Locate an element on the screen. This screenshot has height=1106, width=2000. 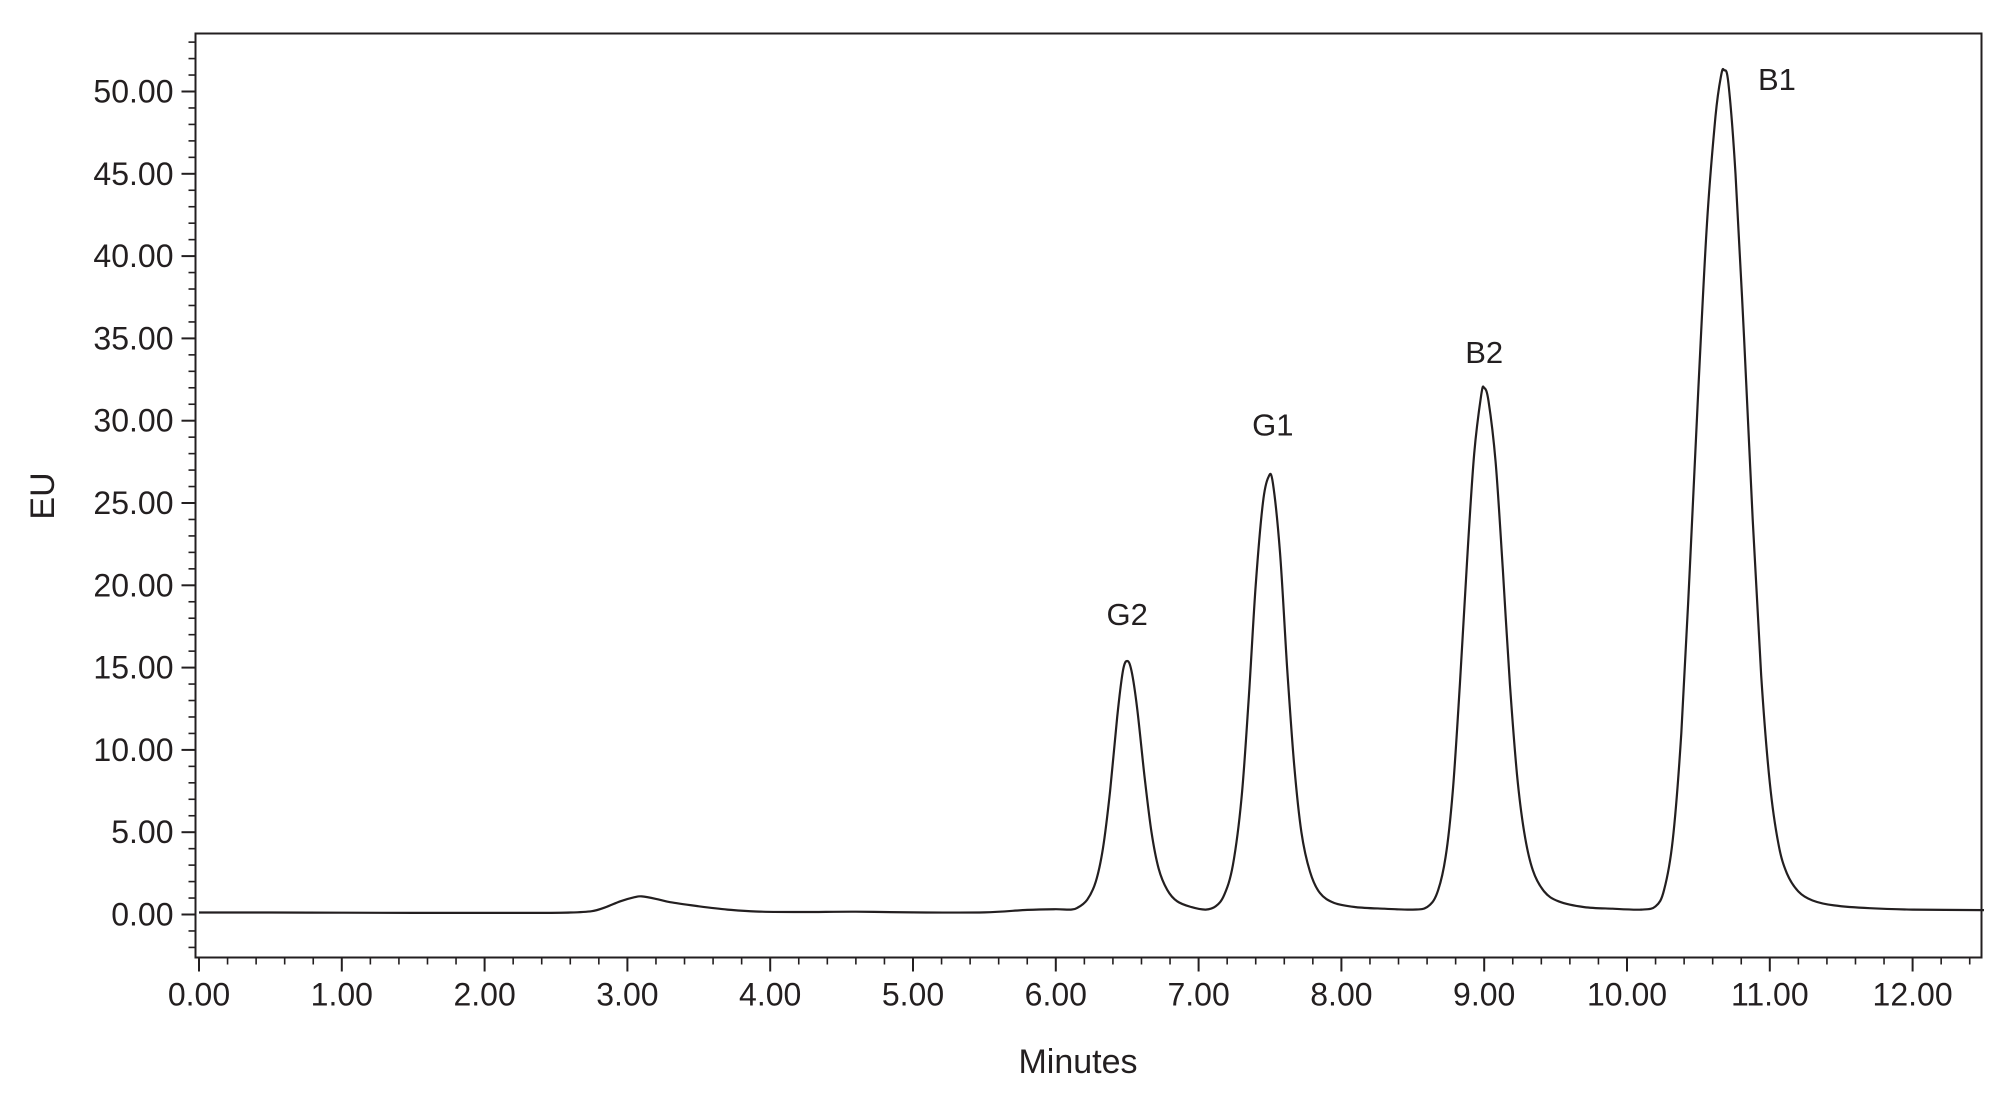
y-axis-title: EU is located at coordinates (43, 495).